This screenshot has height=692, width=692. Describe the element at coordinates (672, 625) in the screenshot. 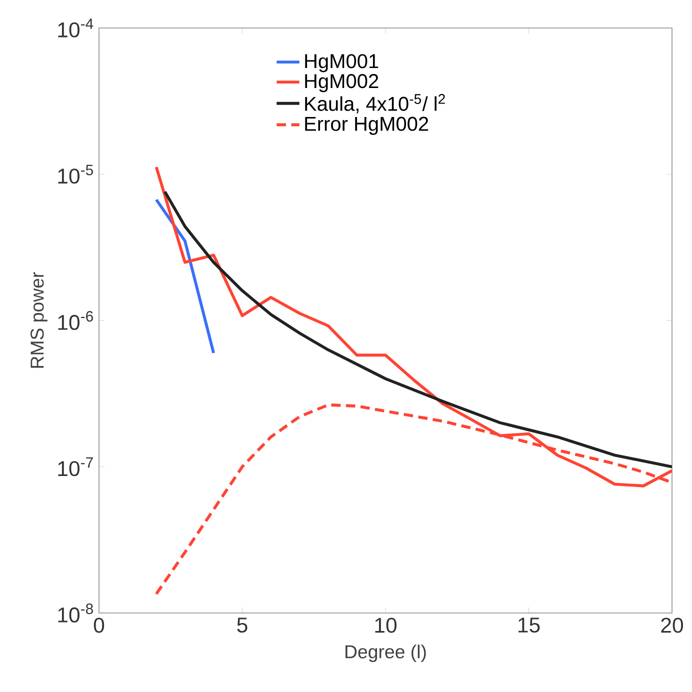

I see `x-tick-label: 20` at that location.